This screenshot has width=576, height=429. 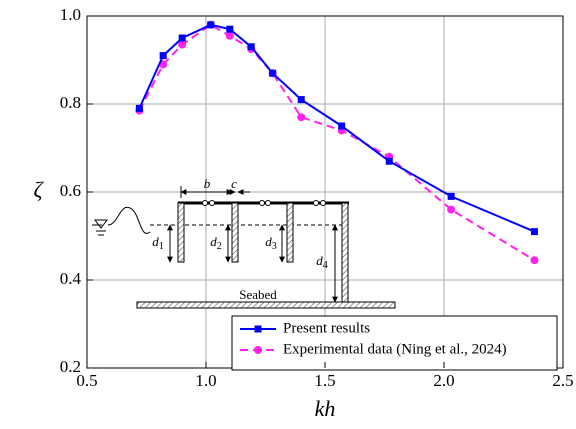 I want to click on annotation: d3, so click(x=271, y=243).